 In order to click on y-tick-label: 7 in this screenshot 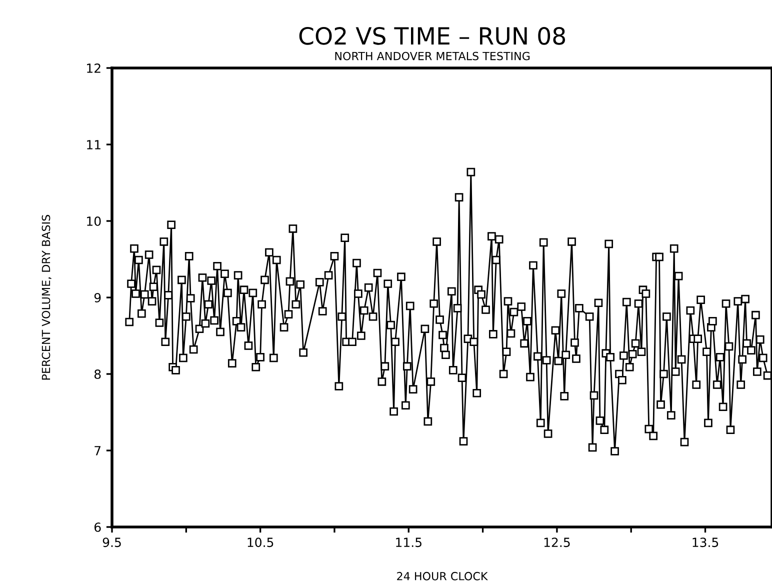, I will do `click(97, 451)`.